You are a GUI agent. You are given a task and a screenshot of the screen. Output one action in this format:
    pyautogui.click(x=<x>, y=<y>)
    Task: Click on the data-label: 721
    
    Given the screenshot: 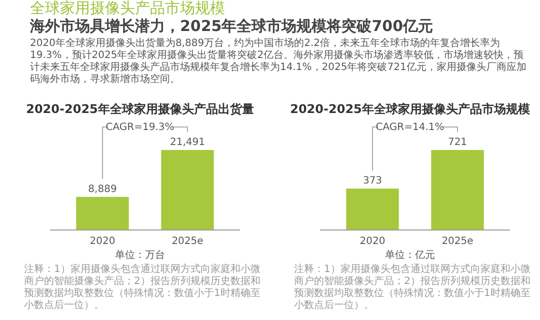 What is the action you would take?
    pyautogui.click(x=458, y=142)
    